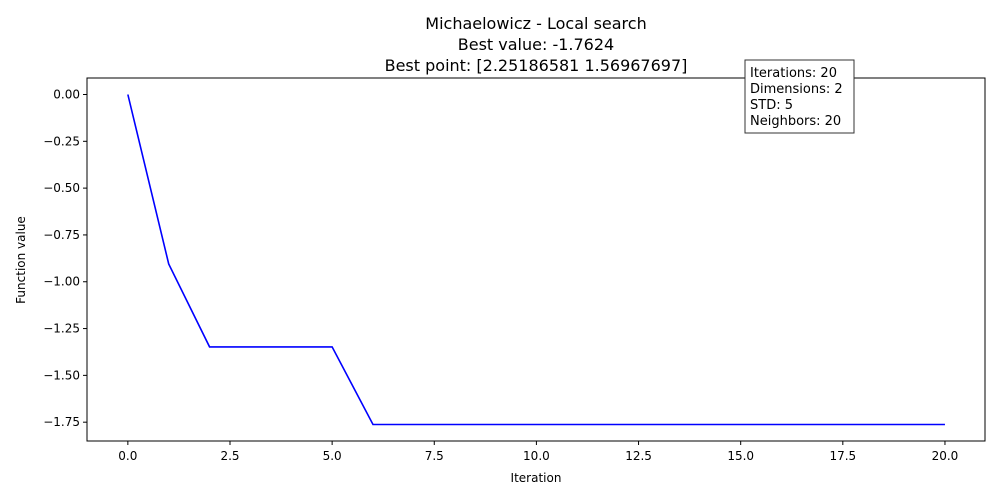 This screenshot has width=1000, height=500. Describe the element at coordinates (796, 89) in the screenshot. I see `info-dimensions: Dimensions: 2` at that location.